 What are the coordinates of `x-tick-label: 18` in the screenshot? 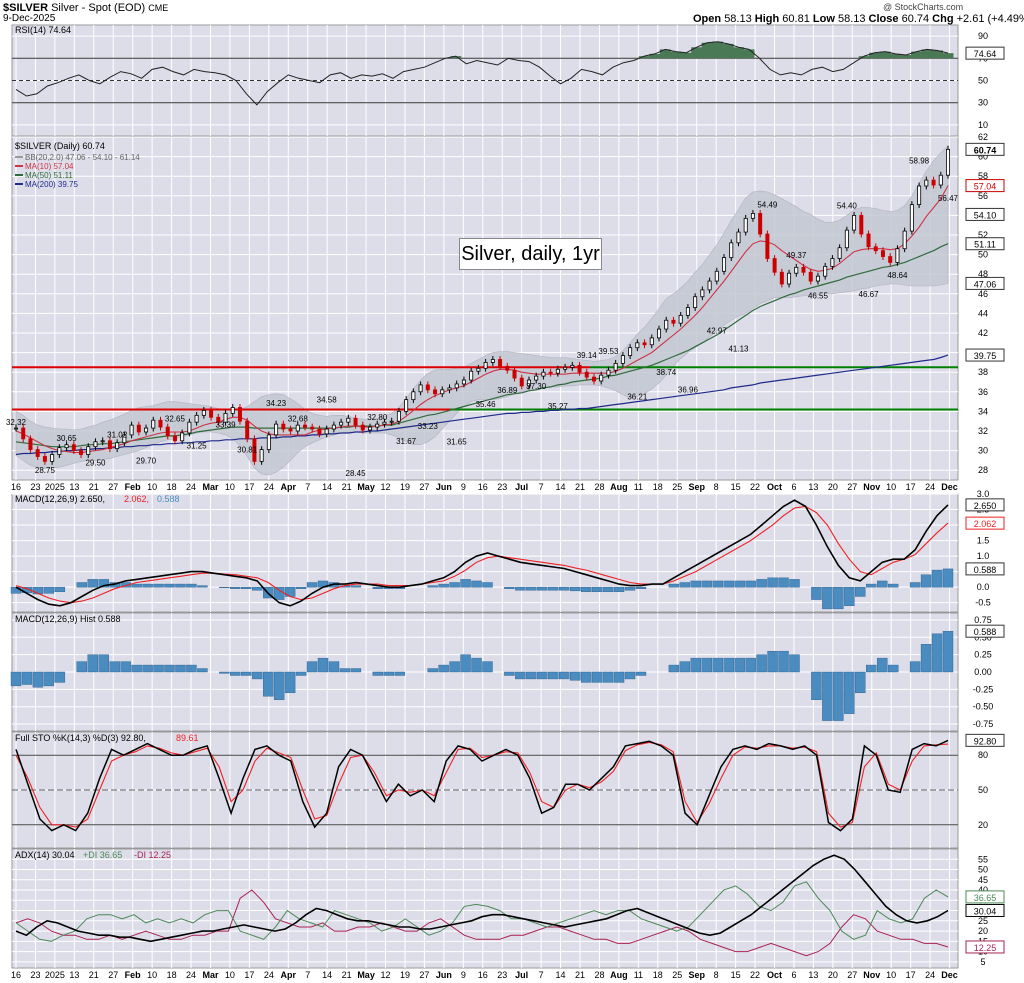 It's located at (172, 487).